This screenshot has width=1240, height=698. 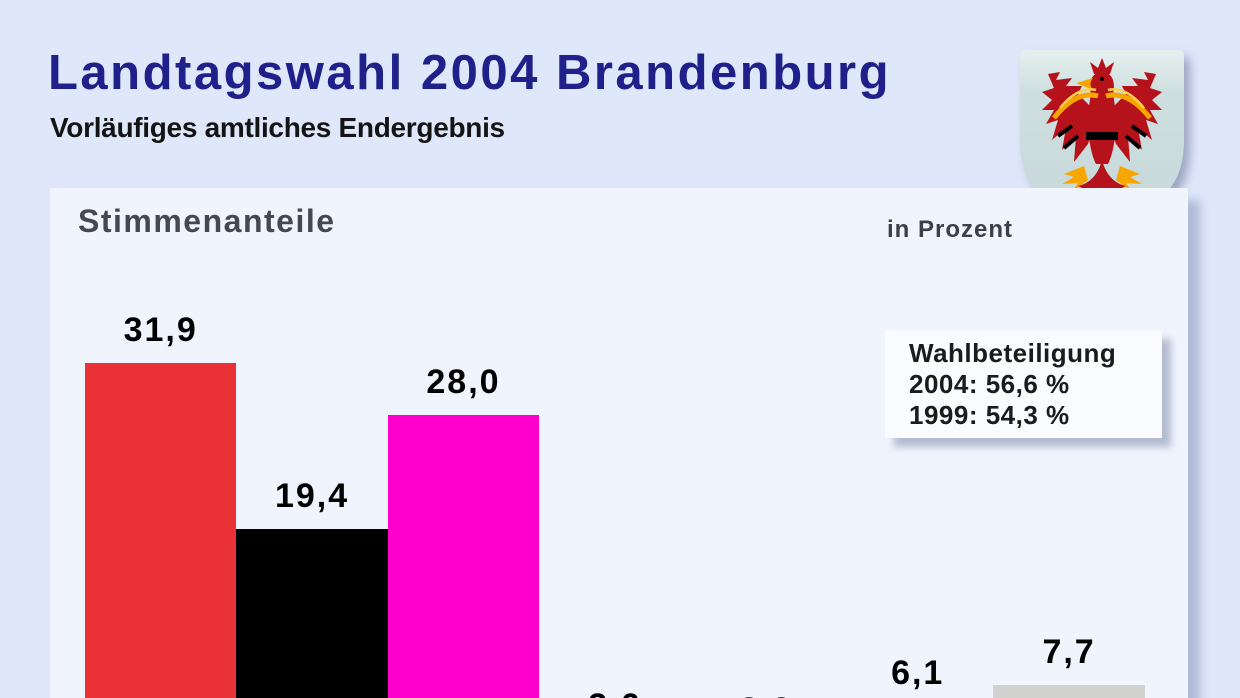 What do you see at coordinates (950, 229) in the screenshot?
I see `unit-note: in Prozent` at bounding box center [950, 229].